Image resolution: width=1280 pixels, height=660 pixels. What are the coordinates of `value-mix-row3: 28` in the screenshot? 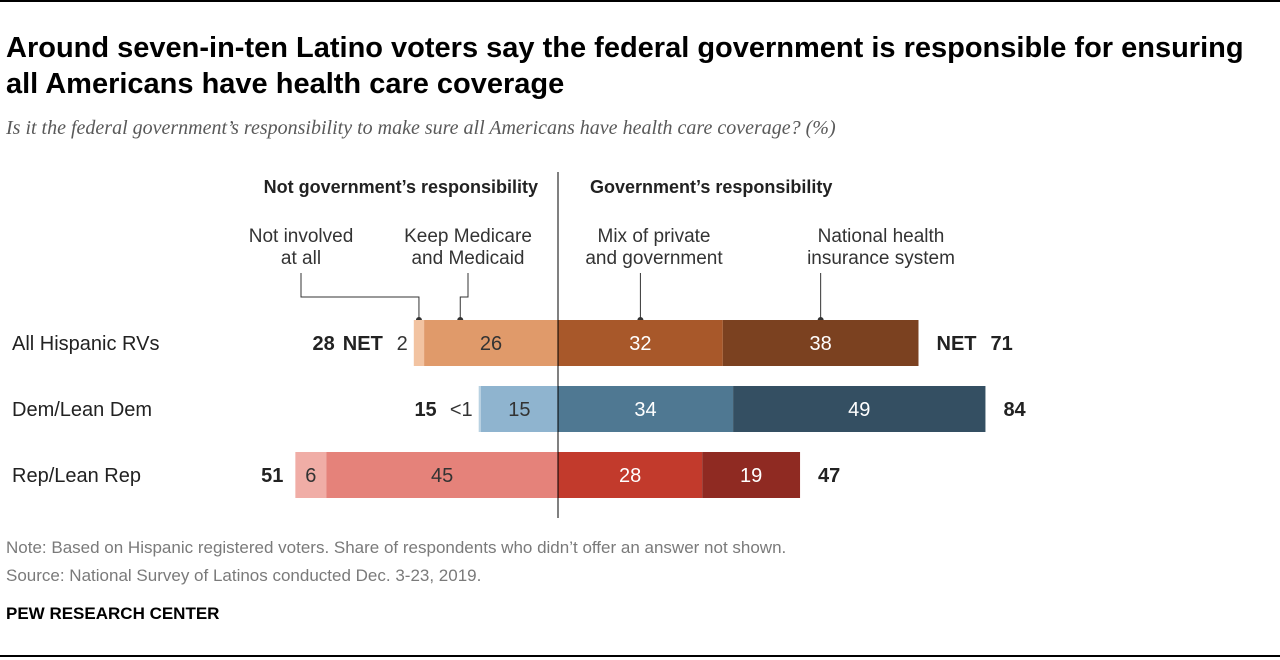 It's located at (630, 476).